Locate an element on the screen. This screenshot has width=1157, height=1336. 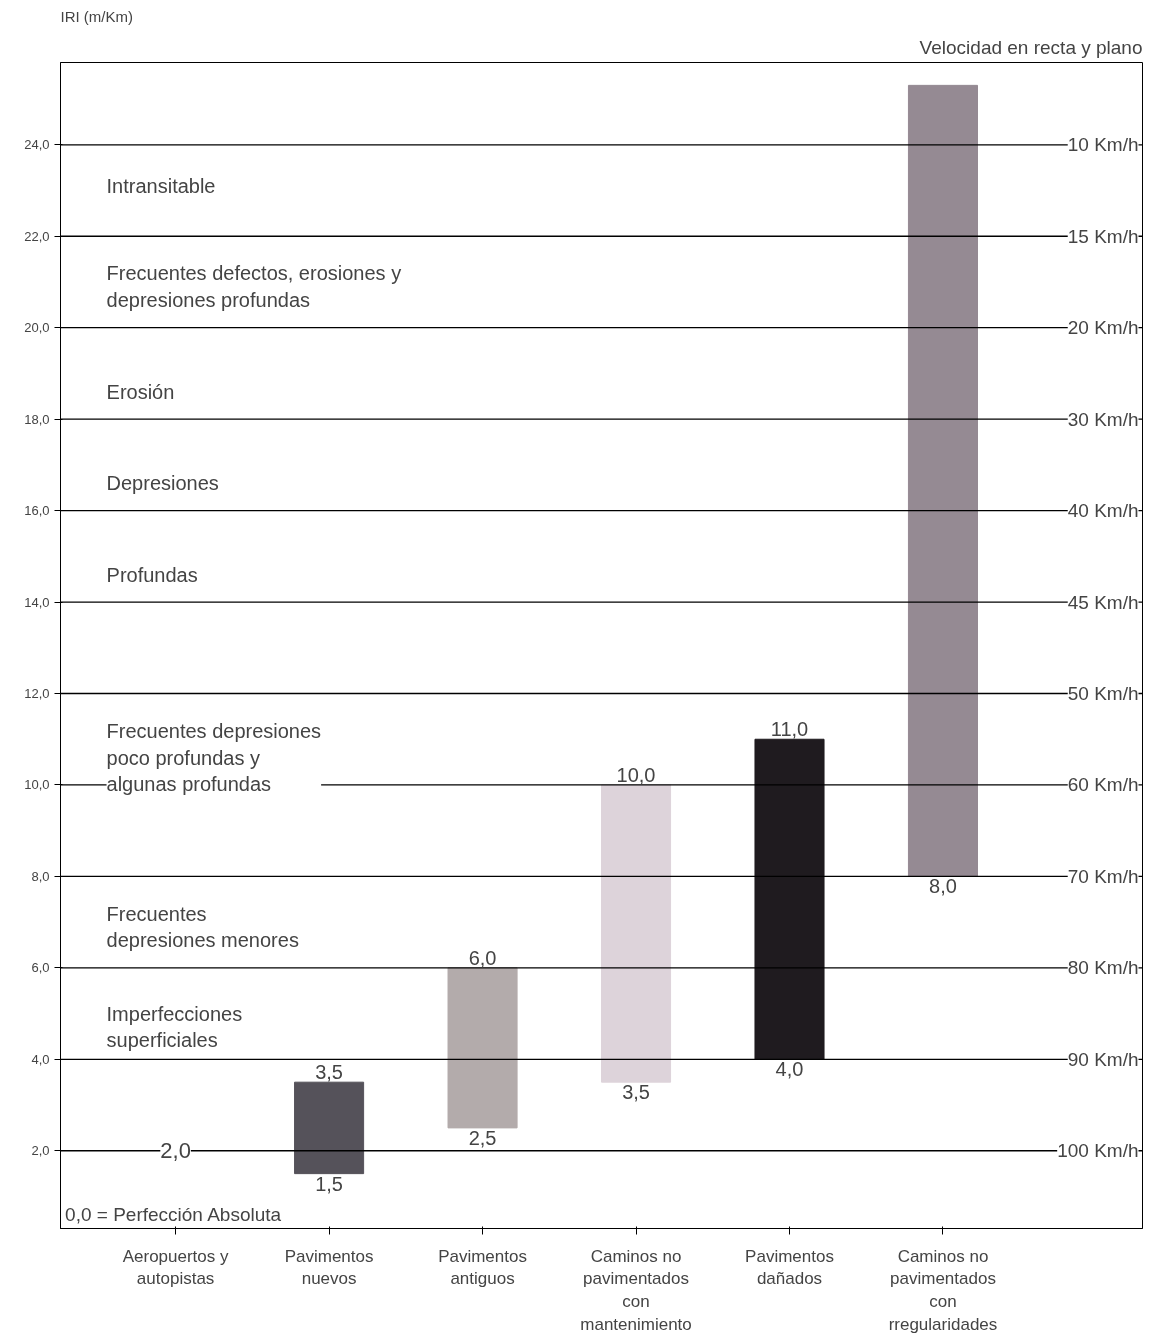
x-tick-label: Caminos no pavimentados con rregularidades is located at coordinates (943, 1290).